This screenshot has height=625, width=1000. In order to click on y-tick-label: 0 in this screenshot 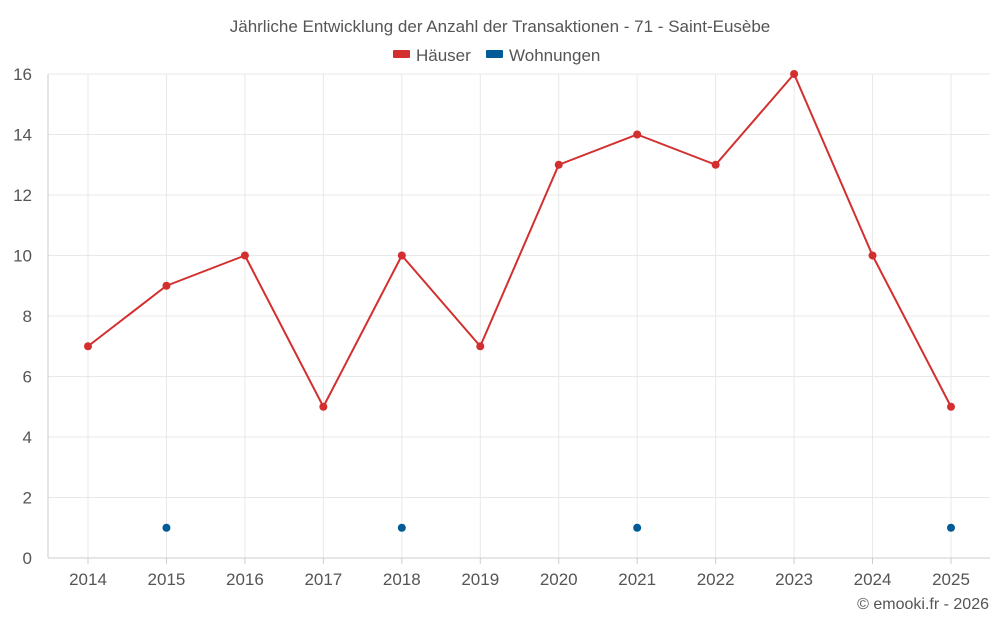, I will do `click(27, 558)`.